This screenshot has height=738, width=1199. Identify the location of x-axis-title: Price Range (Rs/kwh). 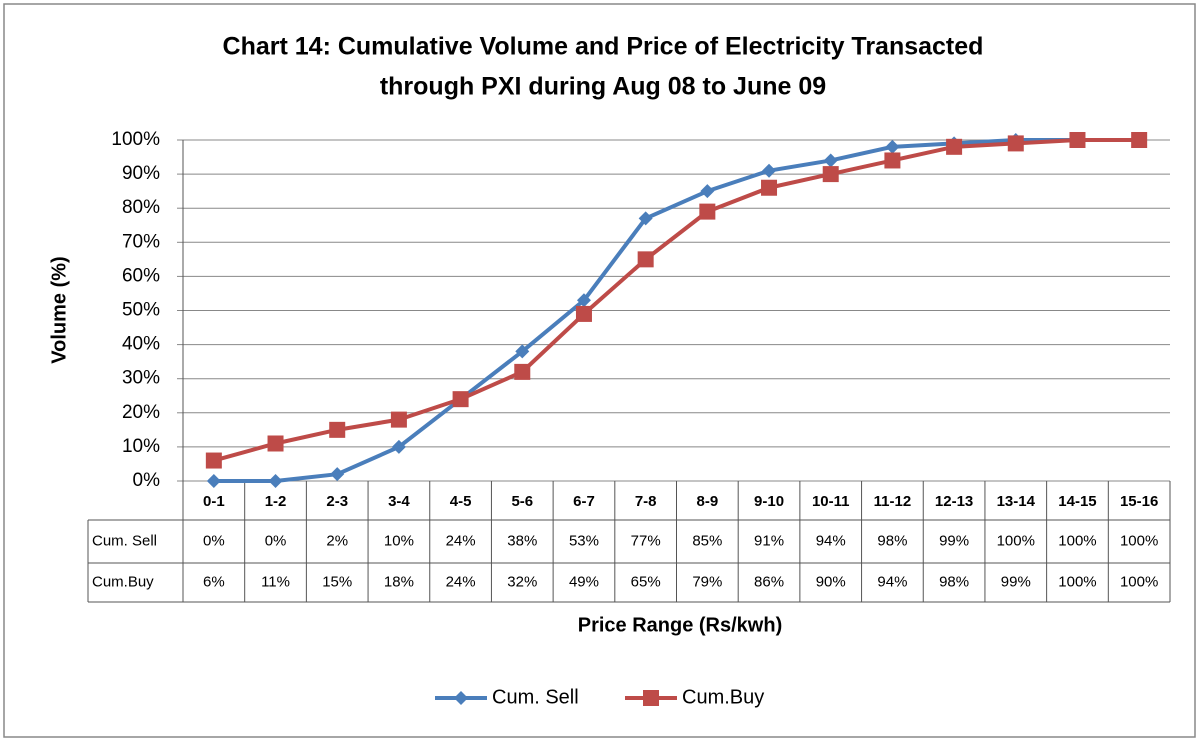
(680, 625).